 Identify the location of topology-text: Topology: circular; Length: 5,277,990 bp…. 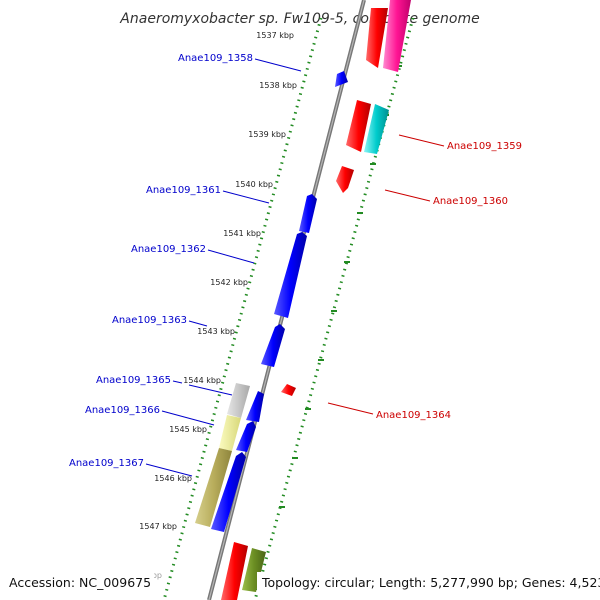
(430, 582).